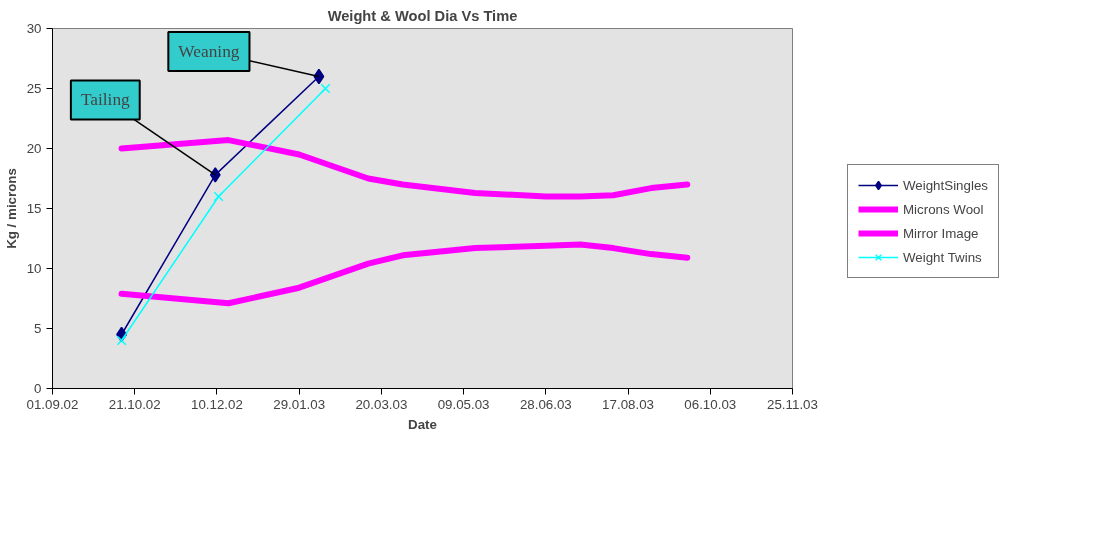  What do you see at coordinates (134, 404) in the screenshot?
I see `x-tick-label: 21.10.02` at bounding box center [134, 404].